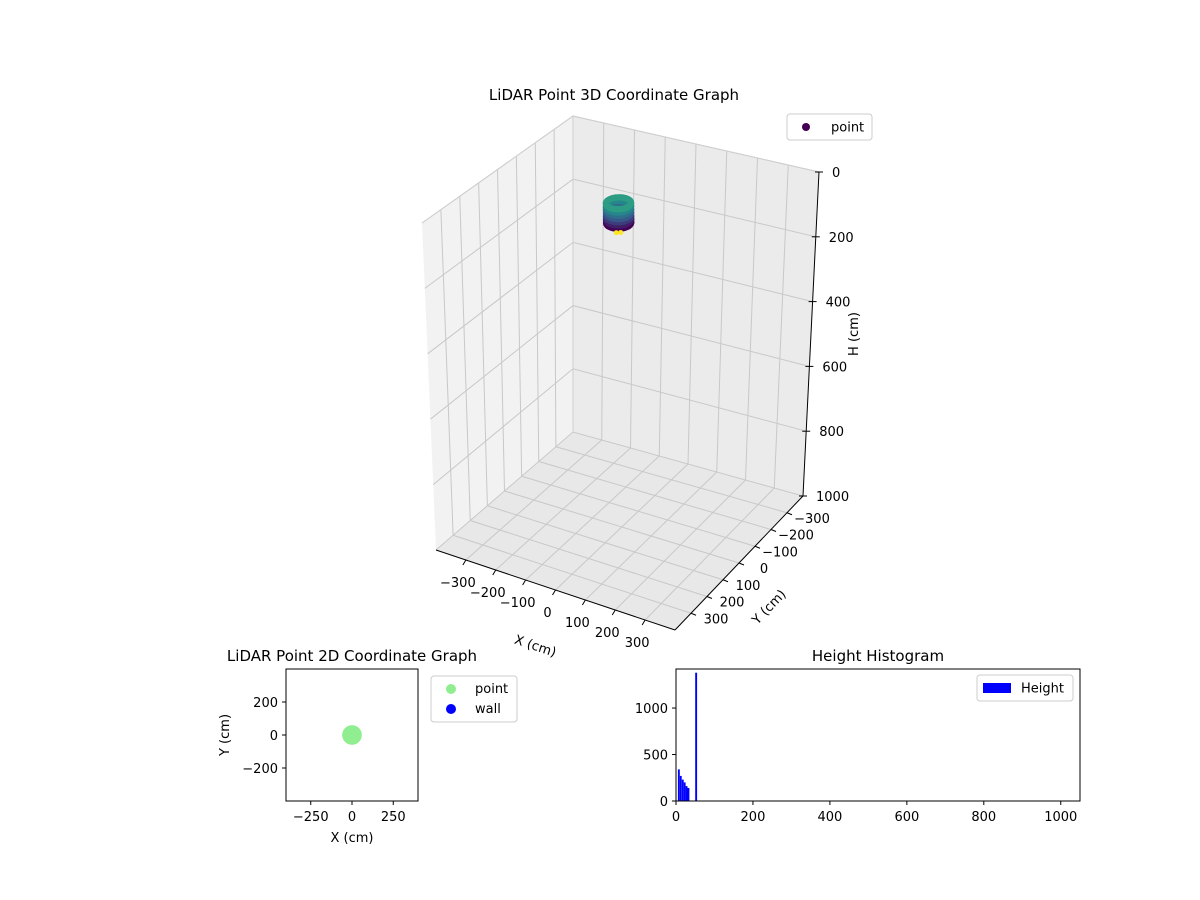  Describe the element at coordinates (451, 709) in the screenshot. I see `legend-marker-wall-2d` at that location.